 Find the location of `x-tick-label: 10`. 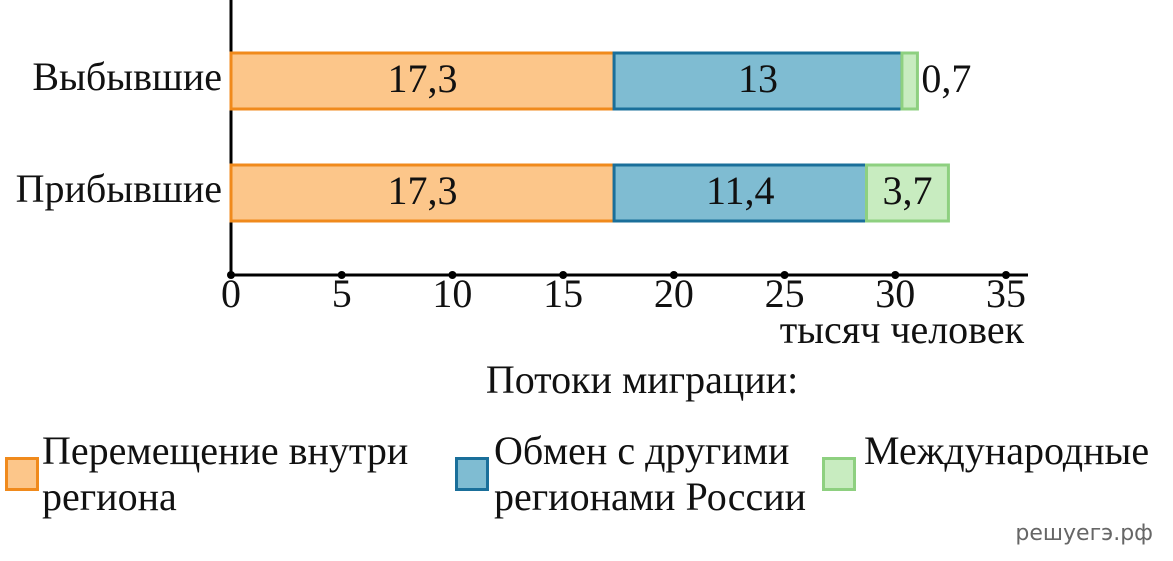

x-tick-label: 10 is located at coordinates (452, 293).